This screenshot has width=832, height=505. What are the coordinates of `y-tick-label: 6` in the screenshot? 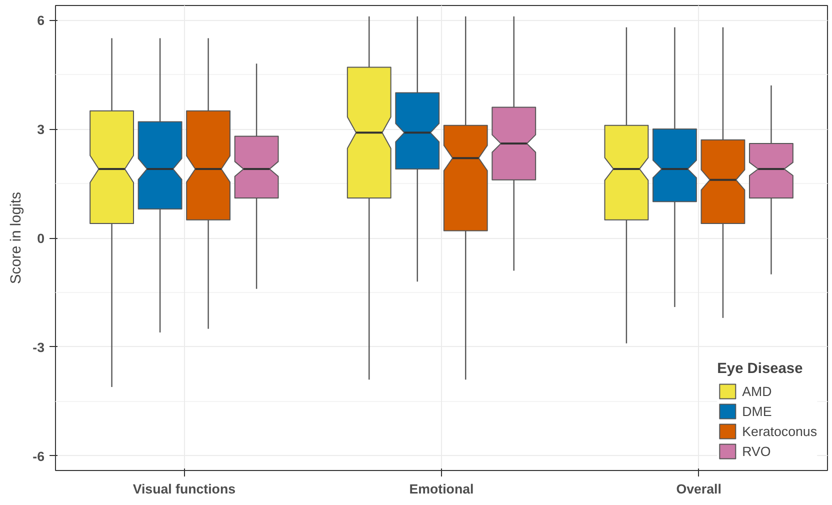 It's located at (41, 20).